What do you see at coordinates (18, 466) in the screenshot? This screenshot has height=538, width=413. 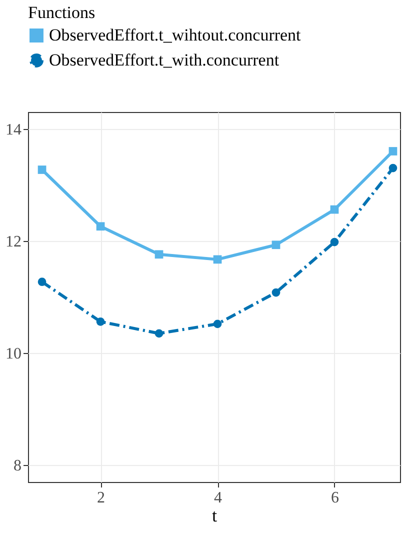 I see `y-tick-label: 8` at bounding box center [18, 466].